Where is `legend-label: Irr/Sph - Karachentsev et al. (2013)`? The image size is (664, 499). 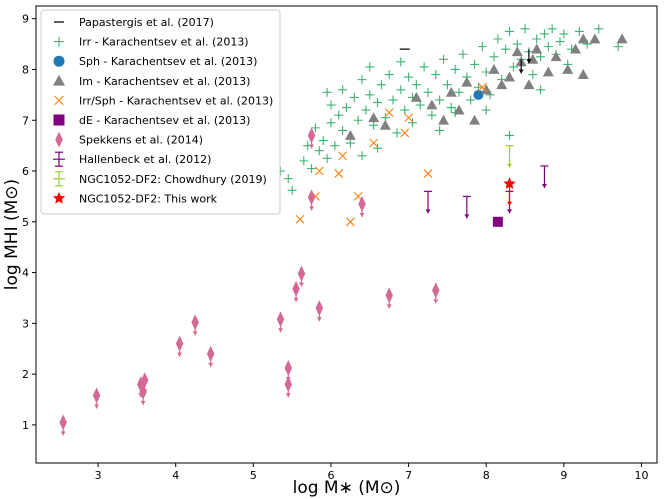
legend-label: Irr/Sph - Karachentsev et al. (2013) is located at coordinates (176, 100).